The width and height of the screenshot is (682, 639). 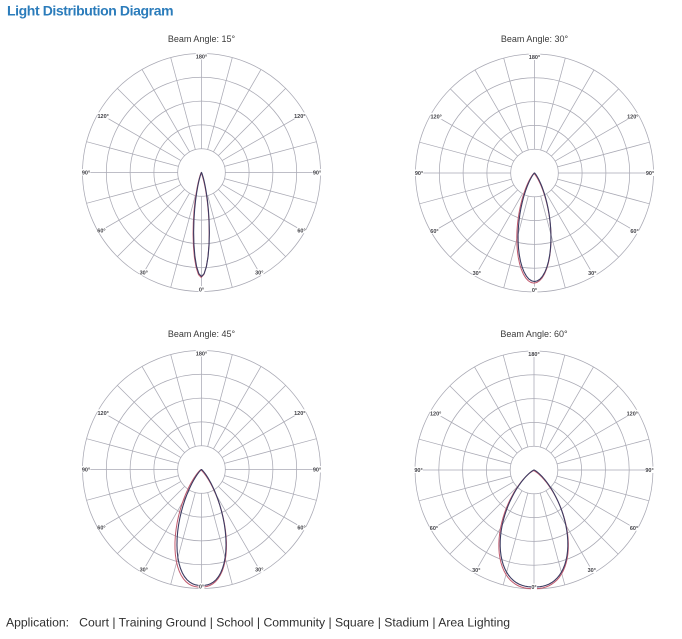 I want to click on svg-text: Beam Angle: 15°, so click(x=202, y=39).